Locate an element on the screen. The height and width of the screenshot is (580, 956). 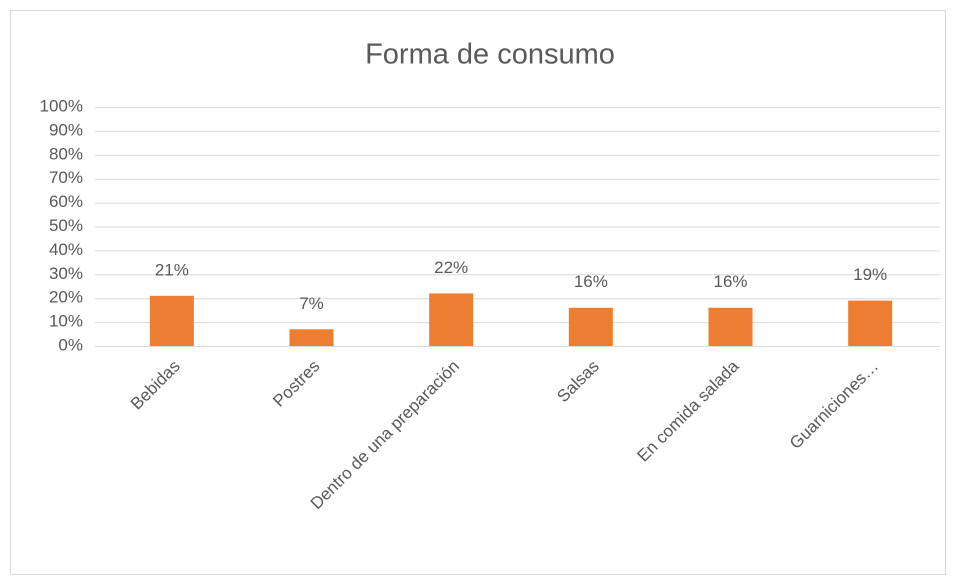
data-label: 21% is located at coordinates (172, 269).